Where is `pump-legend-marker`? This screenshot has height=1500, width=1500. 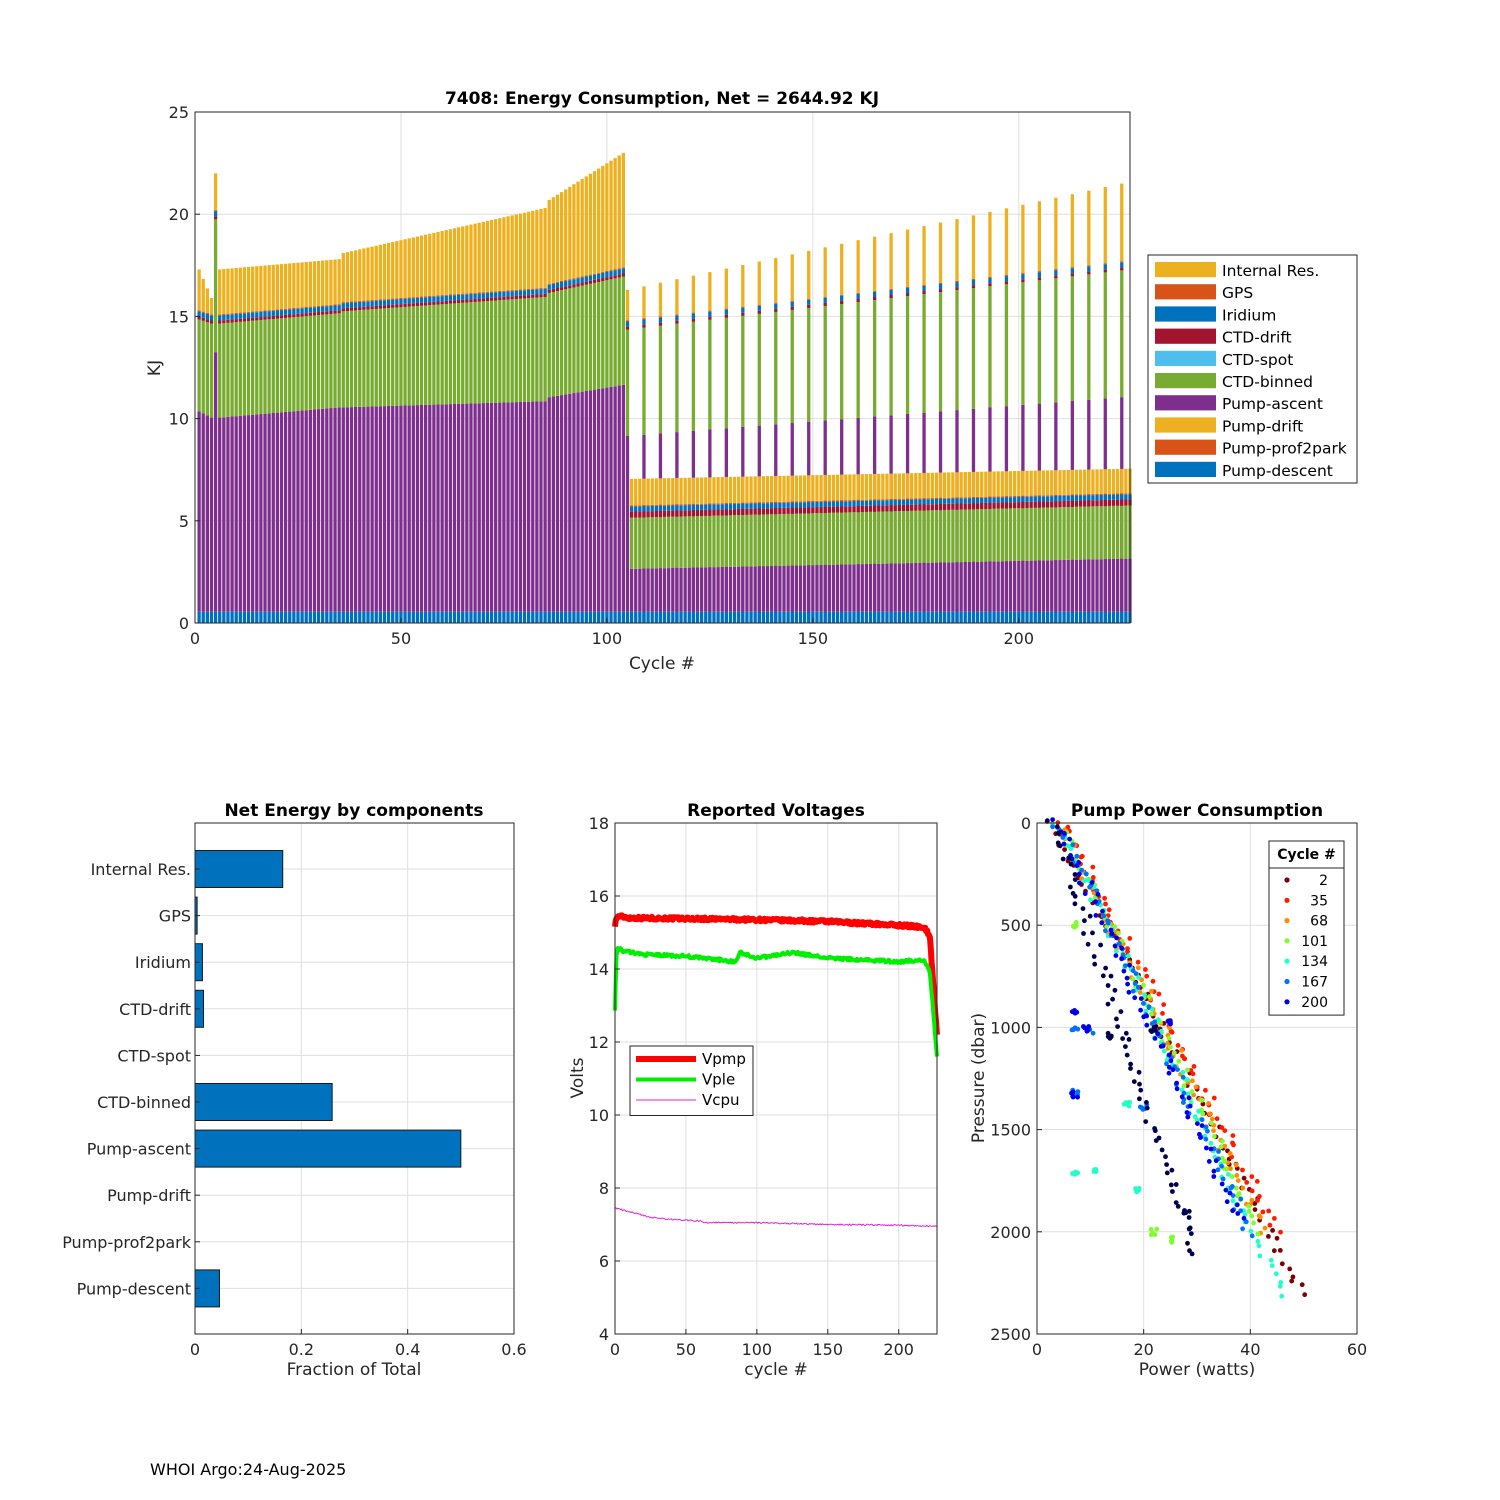
pump-legend-marker is located at coordinates (1287, 961).